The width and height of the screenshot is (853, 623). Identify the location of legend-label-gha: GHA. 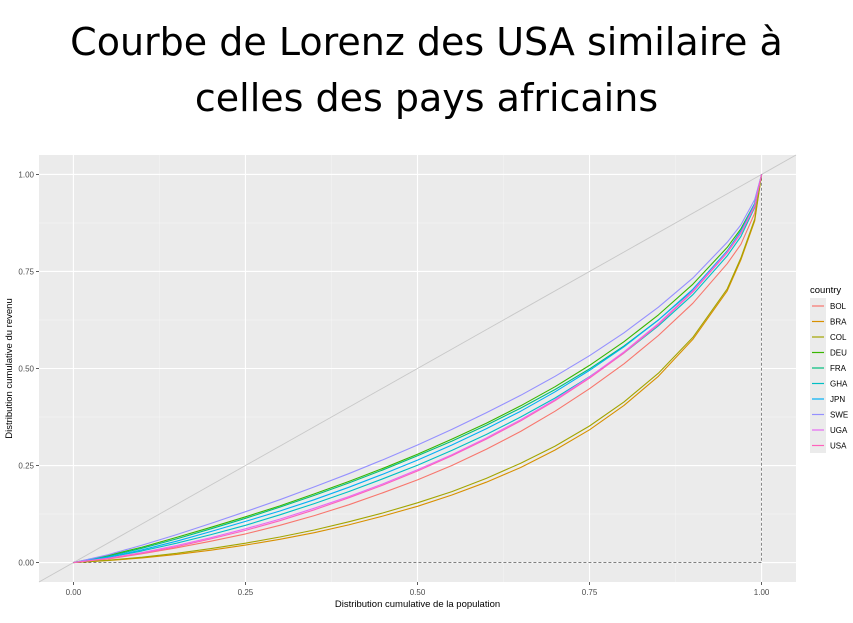
(839, 384).